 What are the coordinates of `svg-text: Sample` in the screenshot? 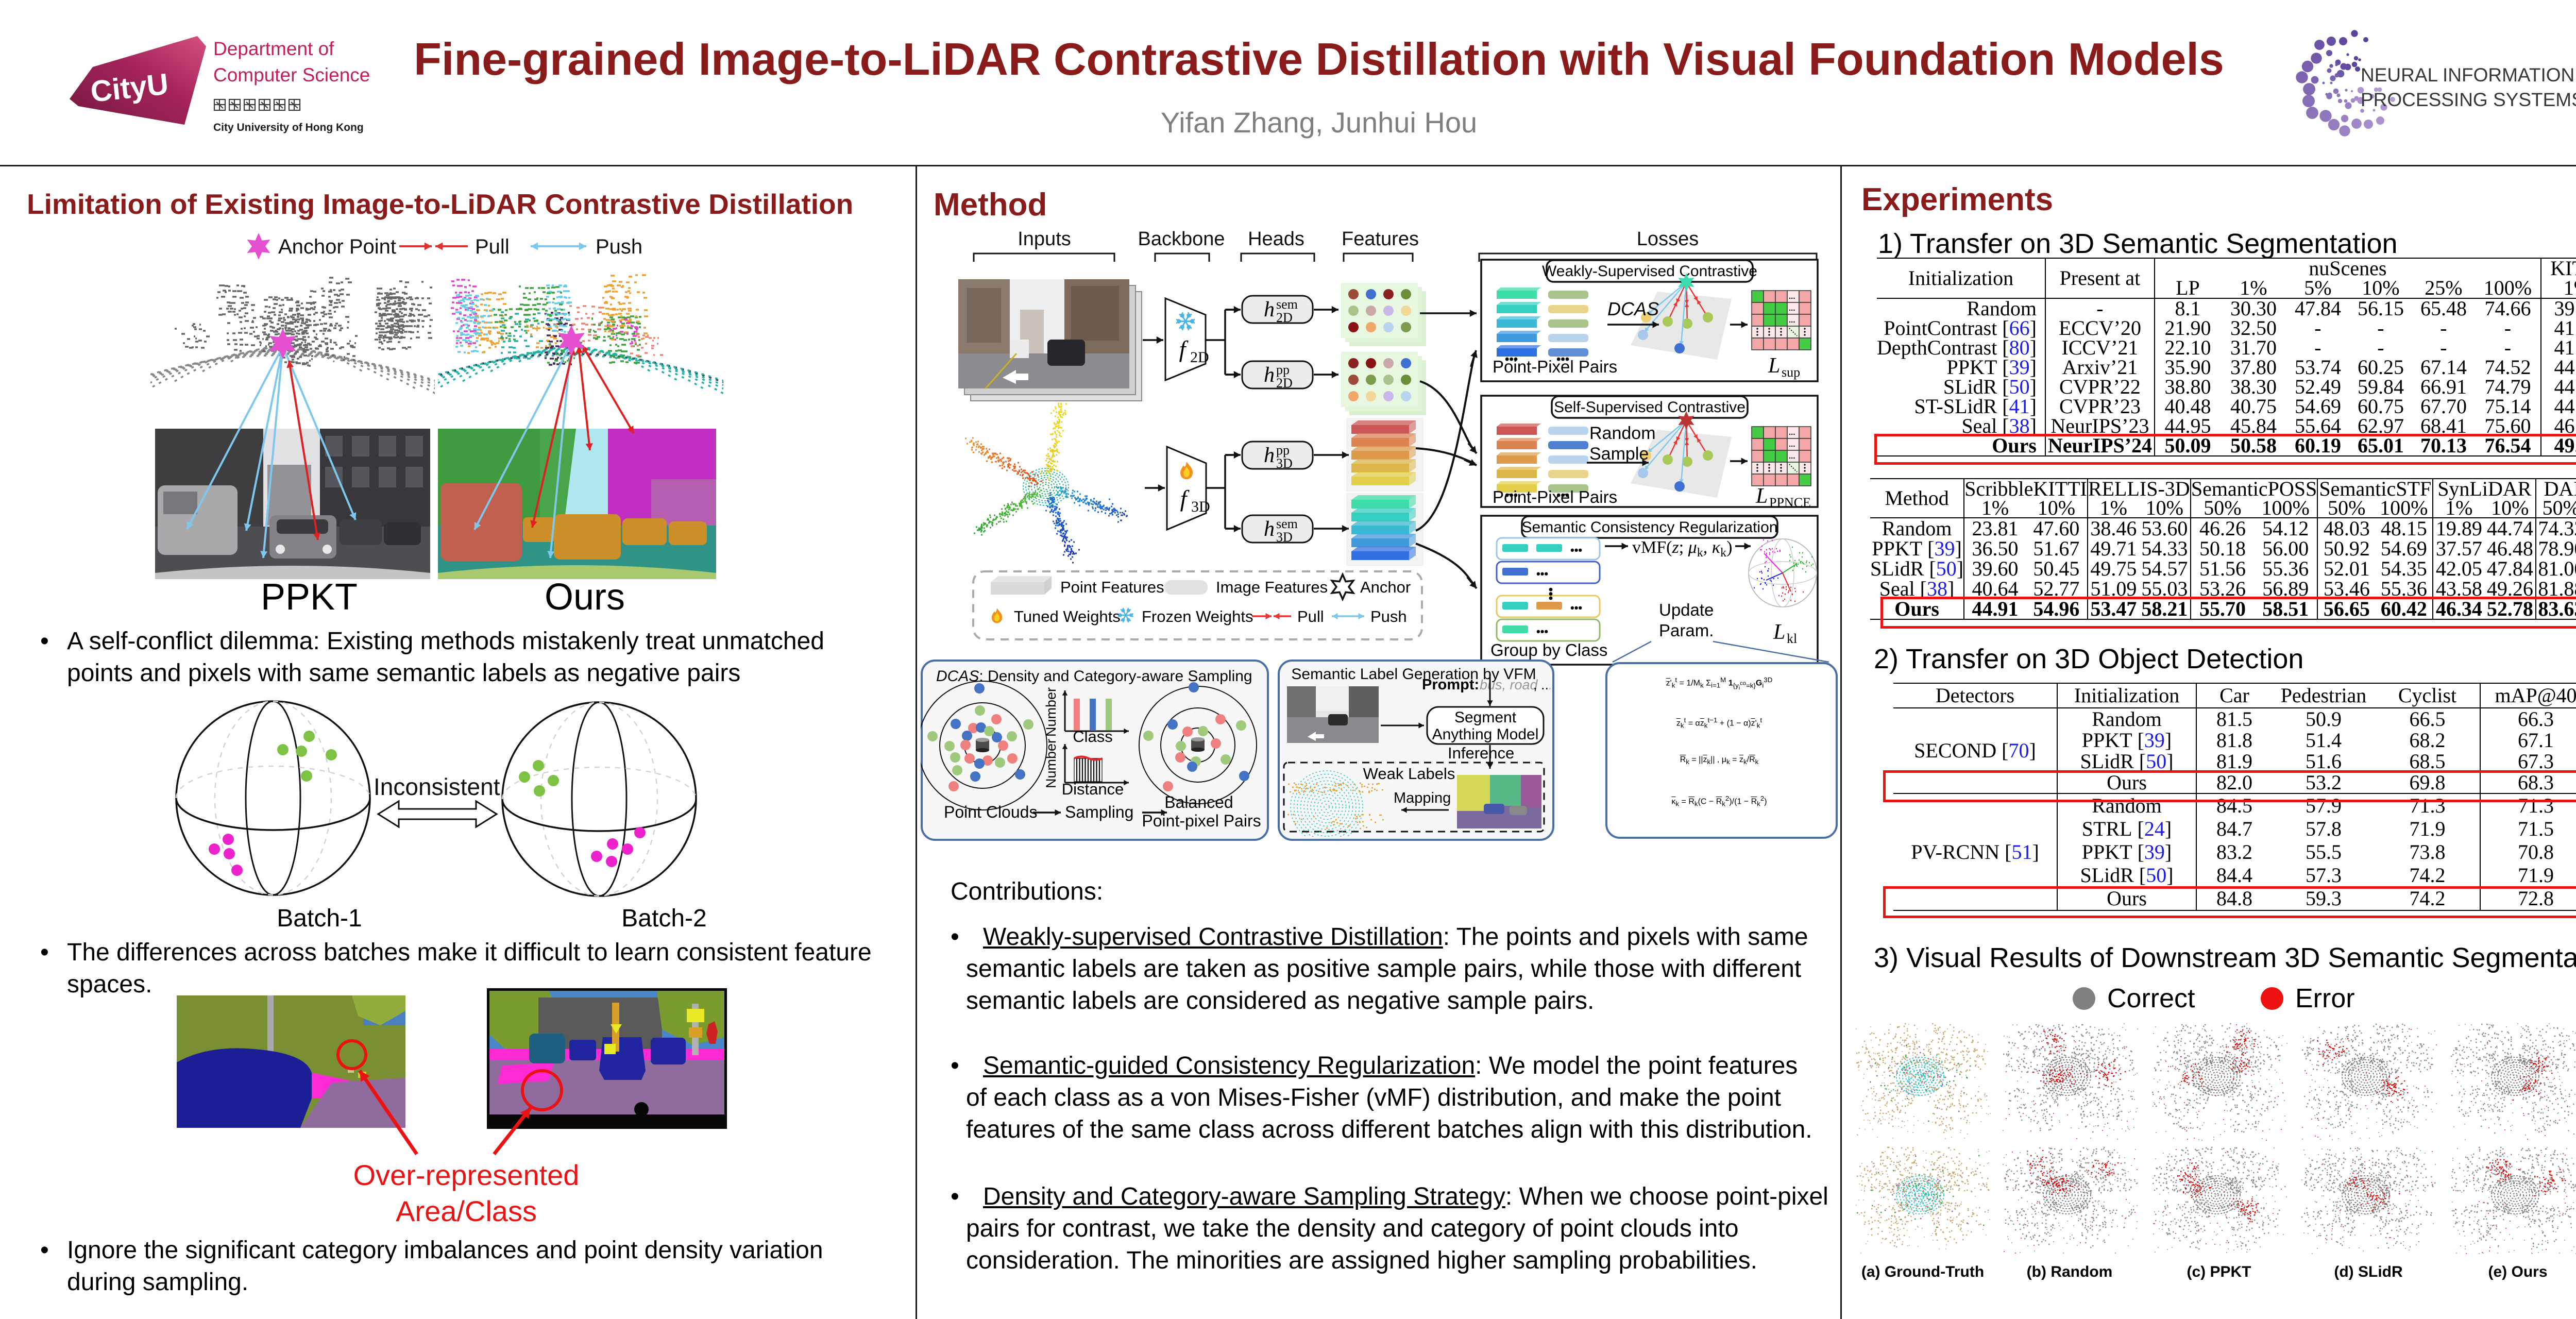 It's located at (1619, 454).